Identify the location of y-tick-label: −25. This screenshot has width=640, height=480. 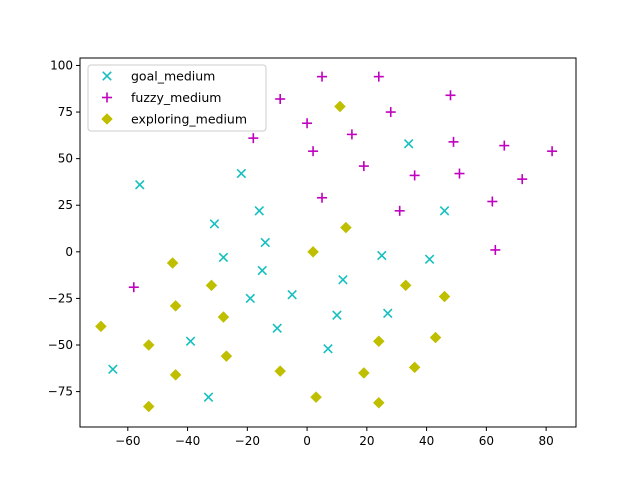
(60, 298).